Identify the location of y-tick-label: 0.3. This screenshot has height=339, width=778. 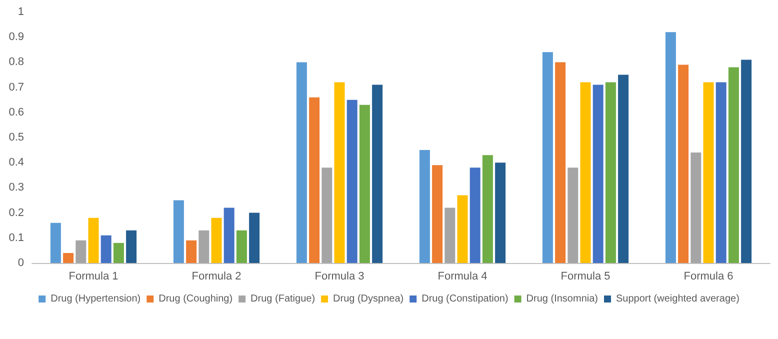
(16, 188).